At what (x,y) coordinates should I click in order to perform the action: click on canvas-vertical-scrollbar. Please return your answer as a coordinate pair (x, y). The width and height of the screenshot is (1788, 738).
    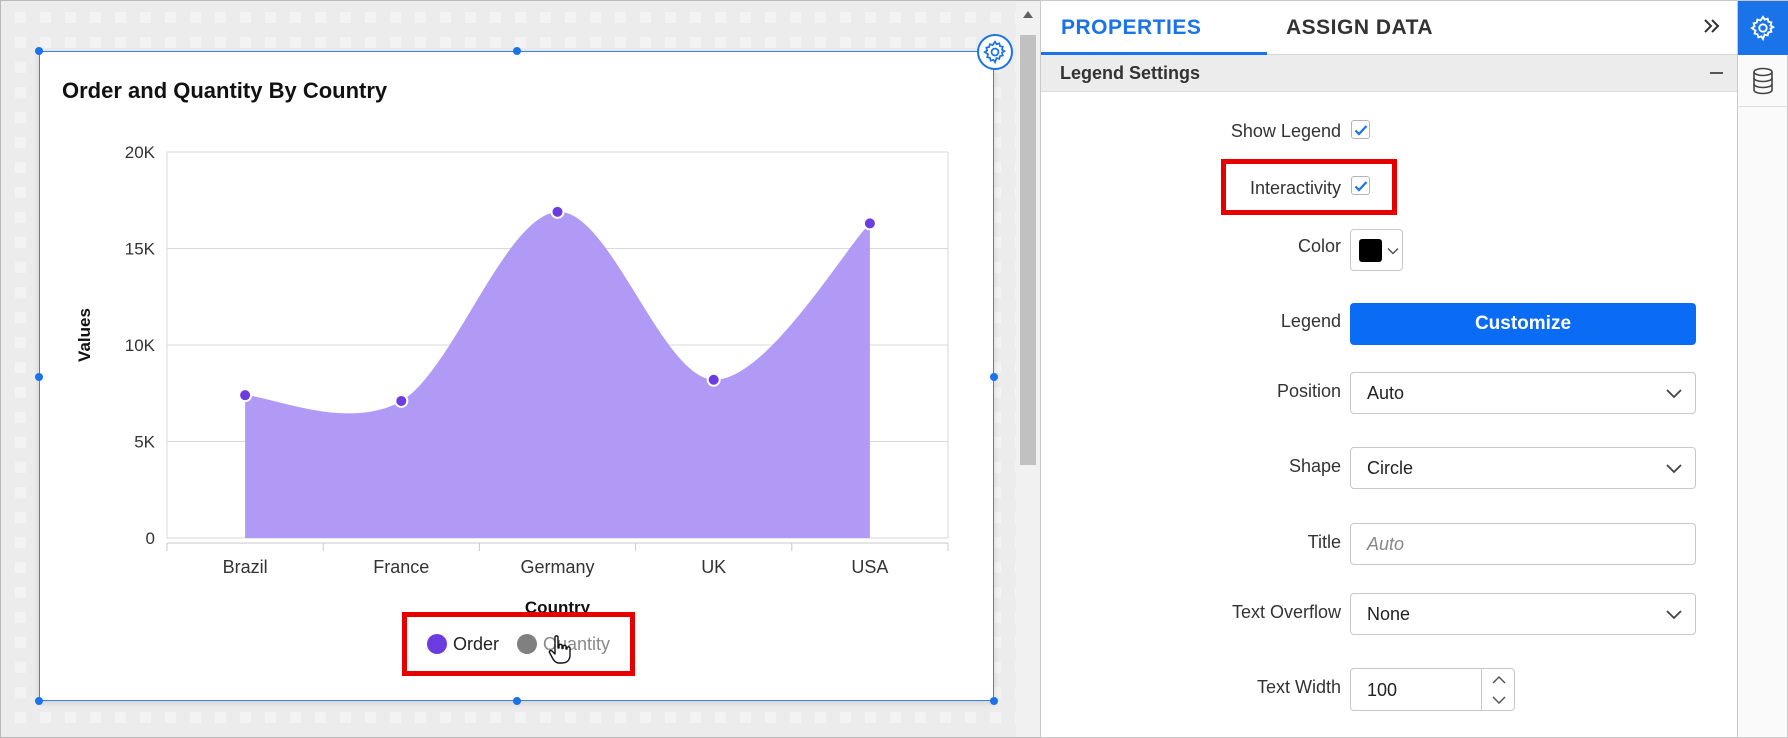
    Looking at the image, I should click on (1028, 369).